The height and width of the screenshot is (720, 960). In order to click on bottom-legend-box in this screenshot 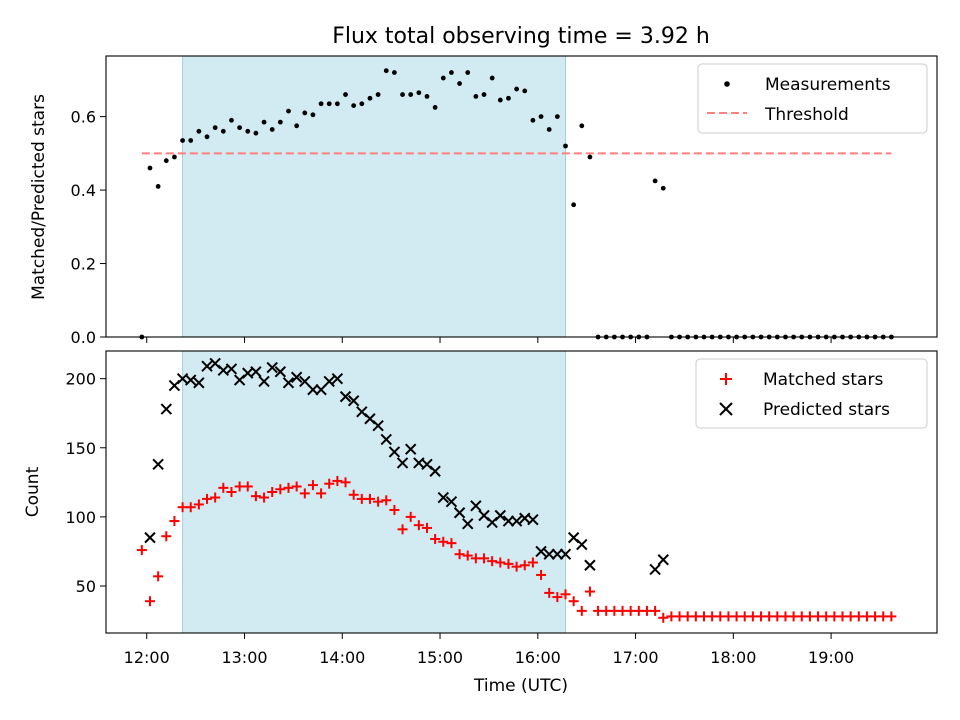, I will do `click(811, 393)`.